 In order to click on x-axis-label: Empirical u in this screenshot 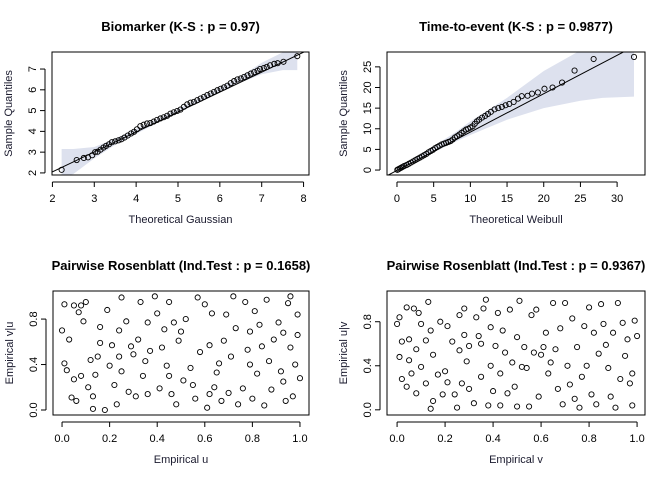, I will do `click(181, 460)`.